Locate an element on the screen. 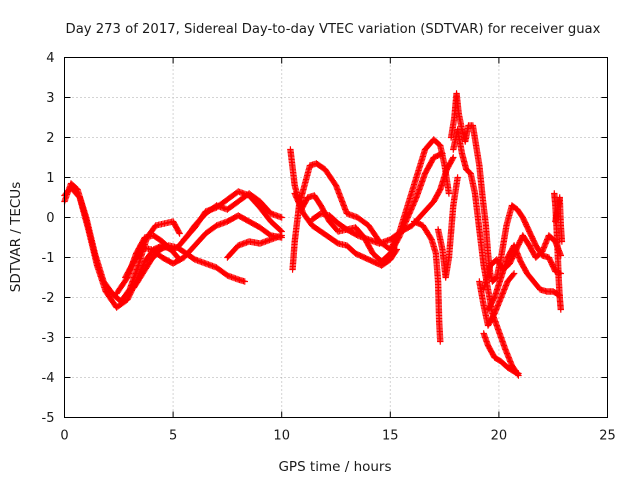 Image resolution: width=640 pixels, height=480 pixels. series-arc-d4 is located at coordinates (523, 277).